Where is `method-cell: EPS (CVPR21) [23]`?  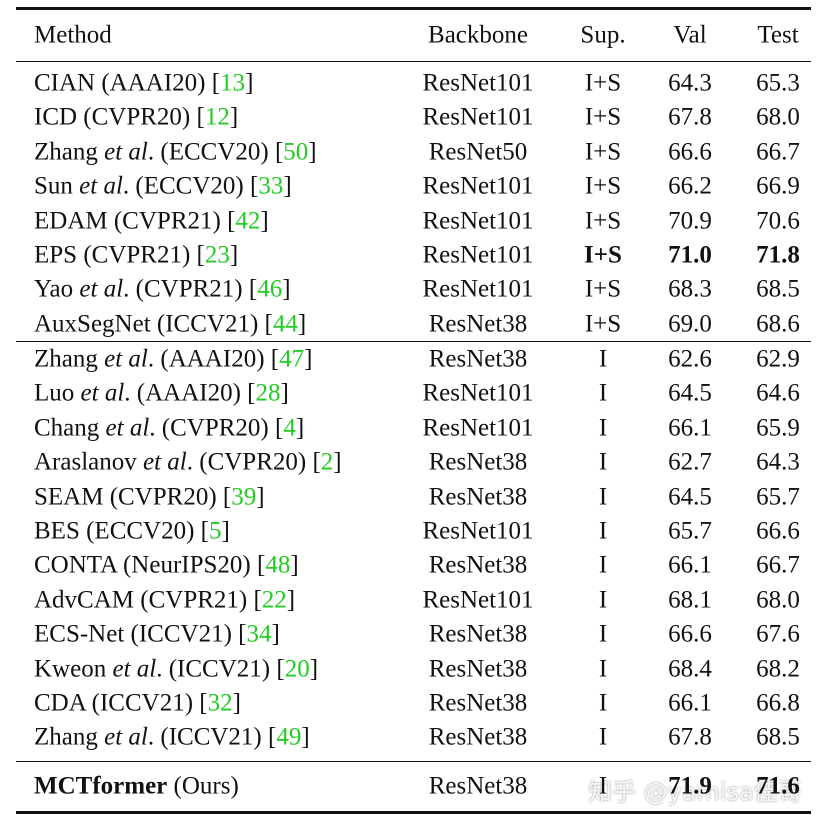 method-cell: EPS (CVPR21) [23] is located at coordinates (136, 255).